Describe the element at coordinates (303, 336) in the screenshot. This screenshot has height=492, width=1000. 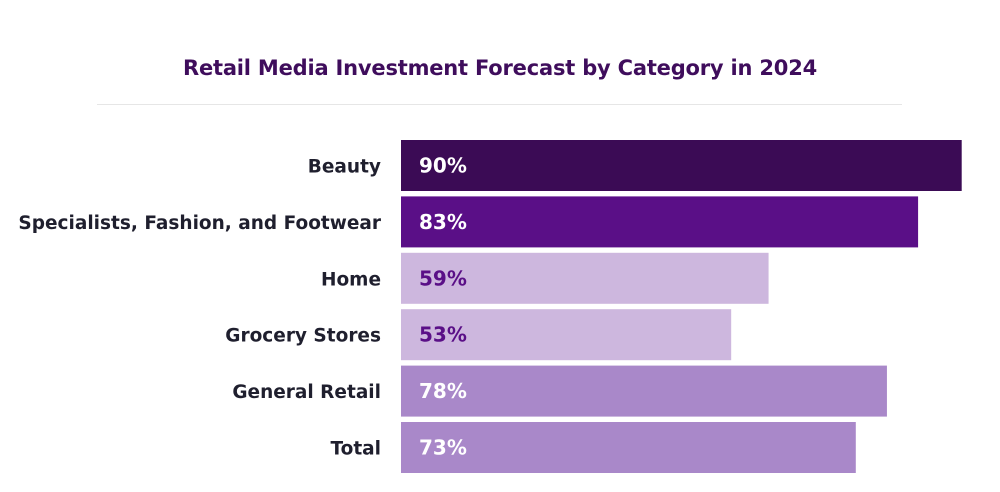
I see `category-label-3: Grocery Stores` at that location.